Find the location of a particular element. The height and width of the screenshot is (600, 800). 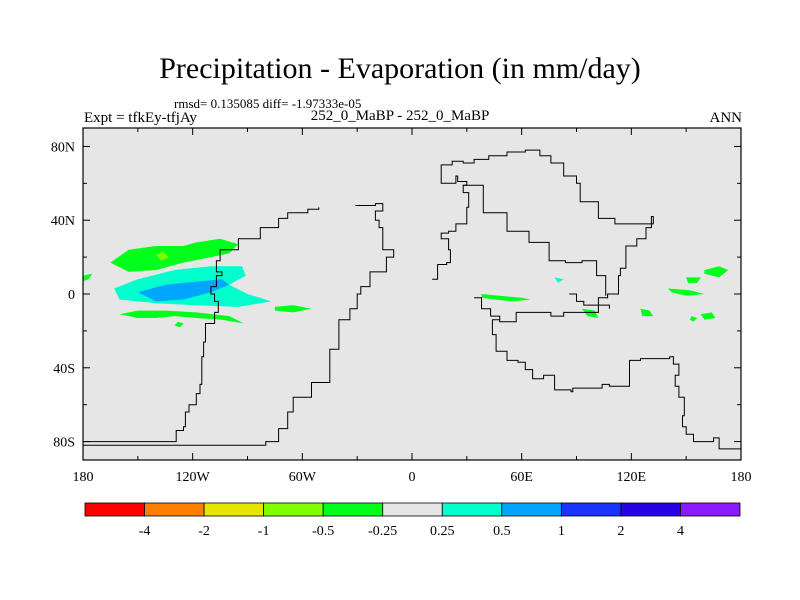

y-tick-label: 80N is located at coordinates (63, 147).